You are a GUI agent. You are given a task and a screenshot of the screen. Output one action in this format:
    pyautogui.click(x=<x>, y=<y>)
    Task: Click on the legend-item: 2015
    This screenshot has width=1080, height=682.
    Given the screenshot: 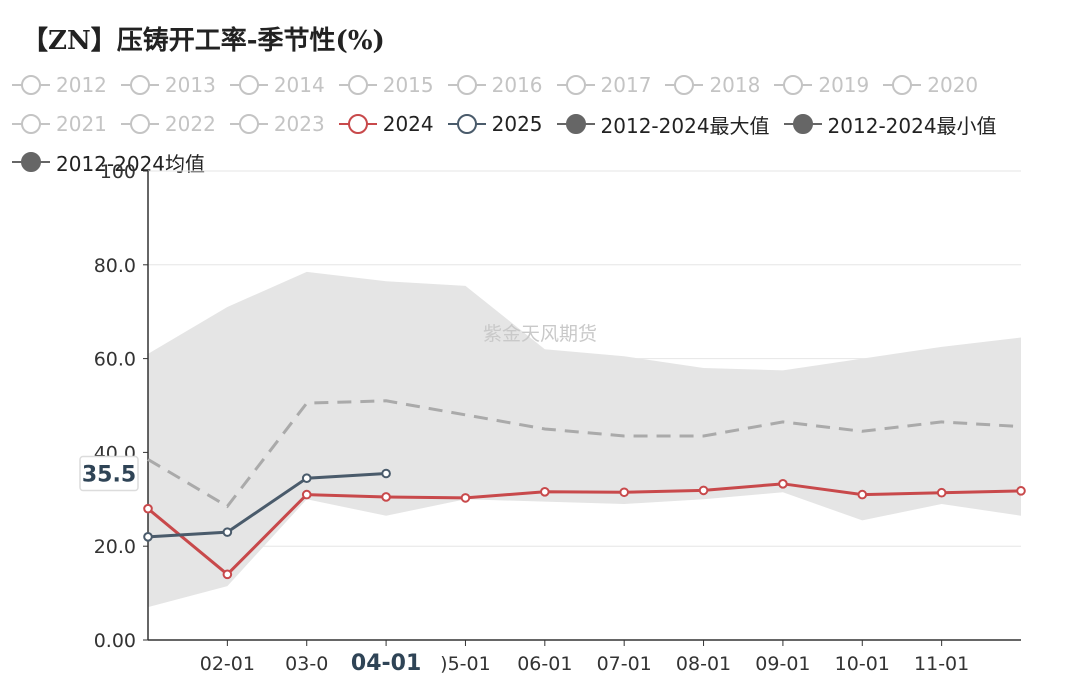 What is the action you would take?
    pyautogui.click(x=386, y=85)
    